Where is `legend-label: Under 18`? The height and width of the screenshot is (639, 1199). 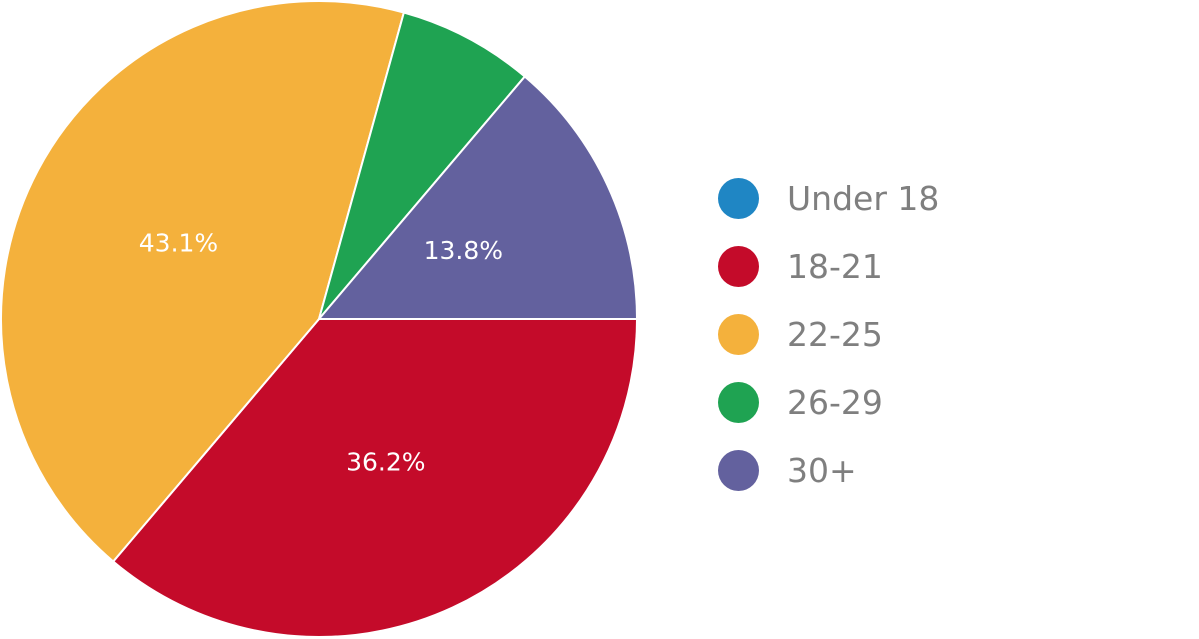
legend-label: Under 18 is located at coordinates (863, 198).